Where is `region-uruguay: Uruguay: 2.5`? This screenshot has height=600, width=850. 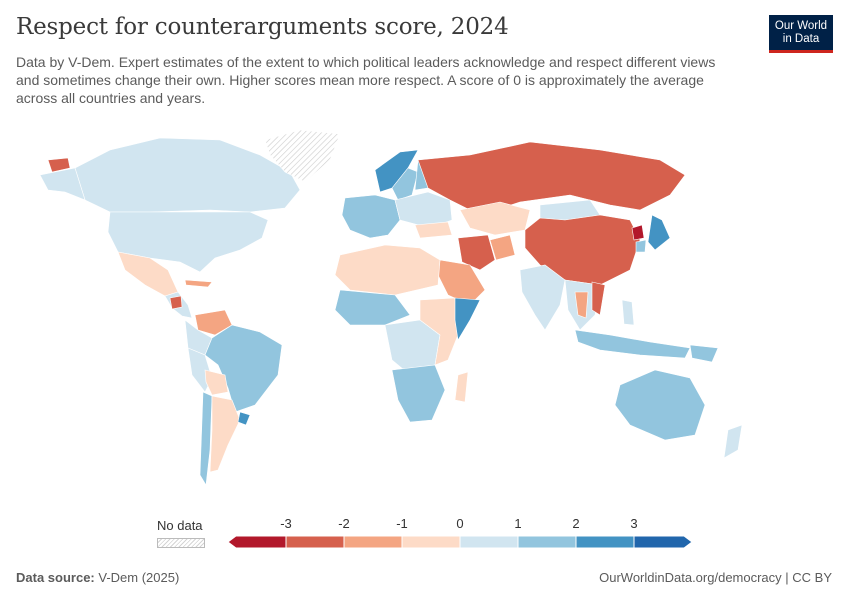 region-uruguay: Uruguay: 2.5 is located at coordinates (244, 418).